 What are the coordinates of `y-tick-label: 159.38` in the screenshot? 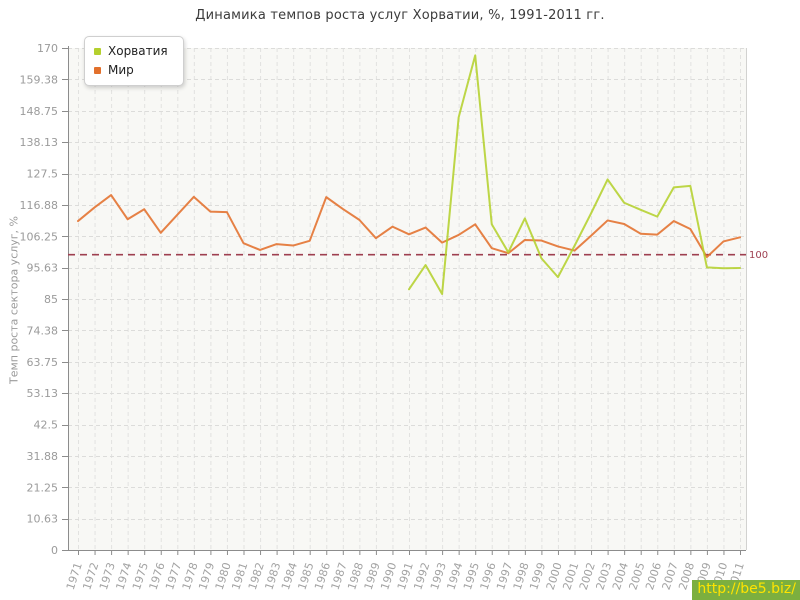 It's located at (39, 79).